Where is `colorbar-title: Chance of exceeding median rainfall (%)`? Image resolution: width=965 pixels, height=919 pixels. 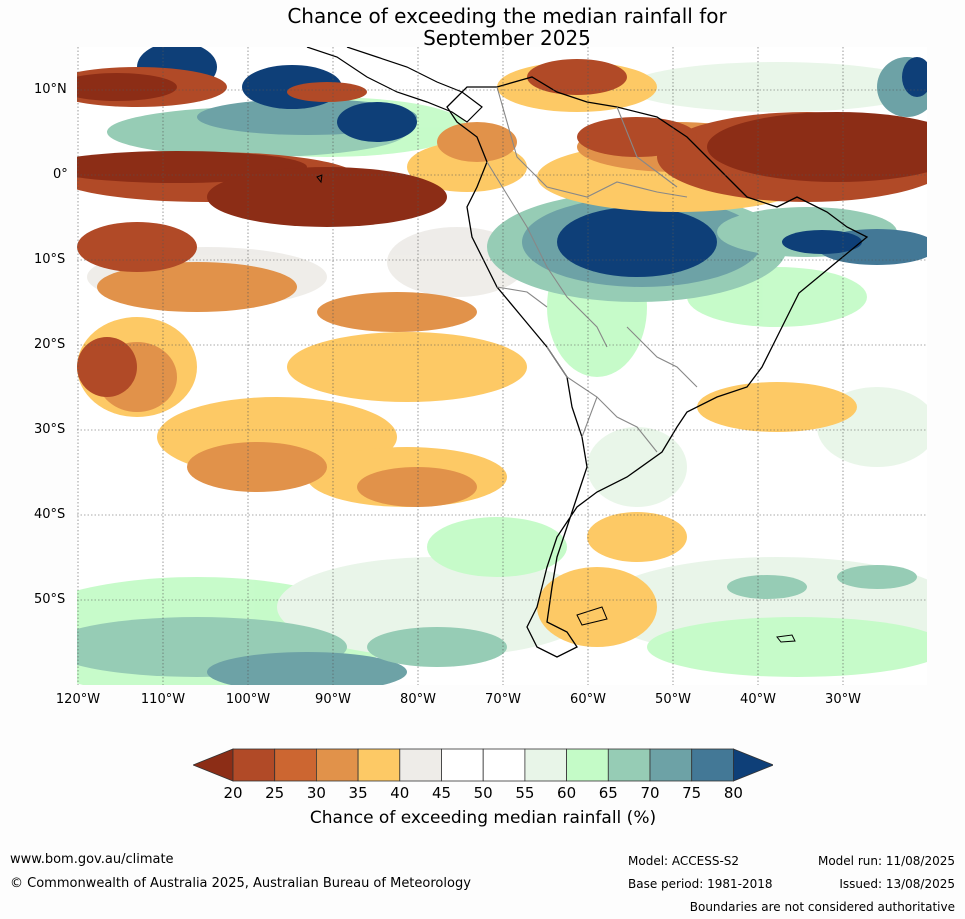 colorbar-title: Chance of exceeding median rainfall (%) is located at coordinates (483, 818).